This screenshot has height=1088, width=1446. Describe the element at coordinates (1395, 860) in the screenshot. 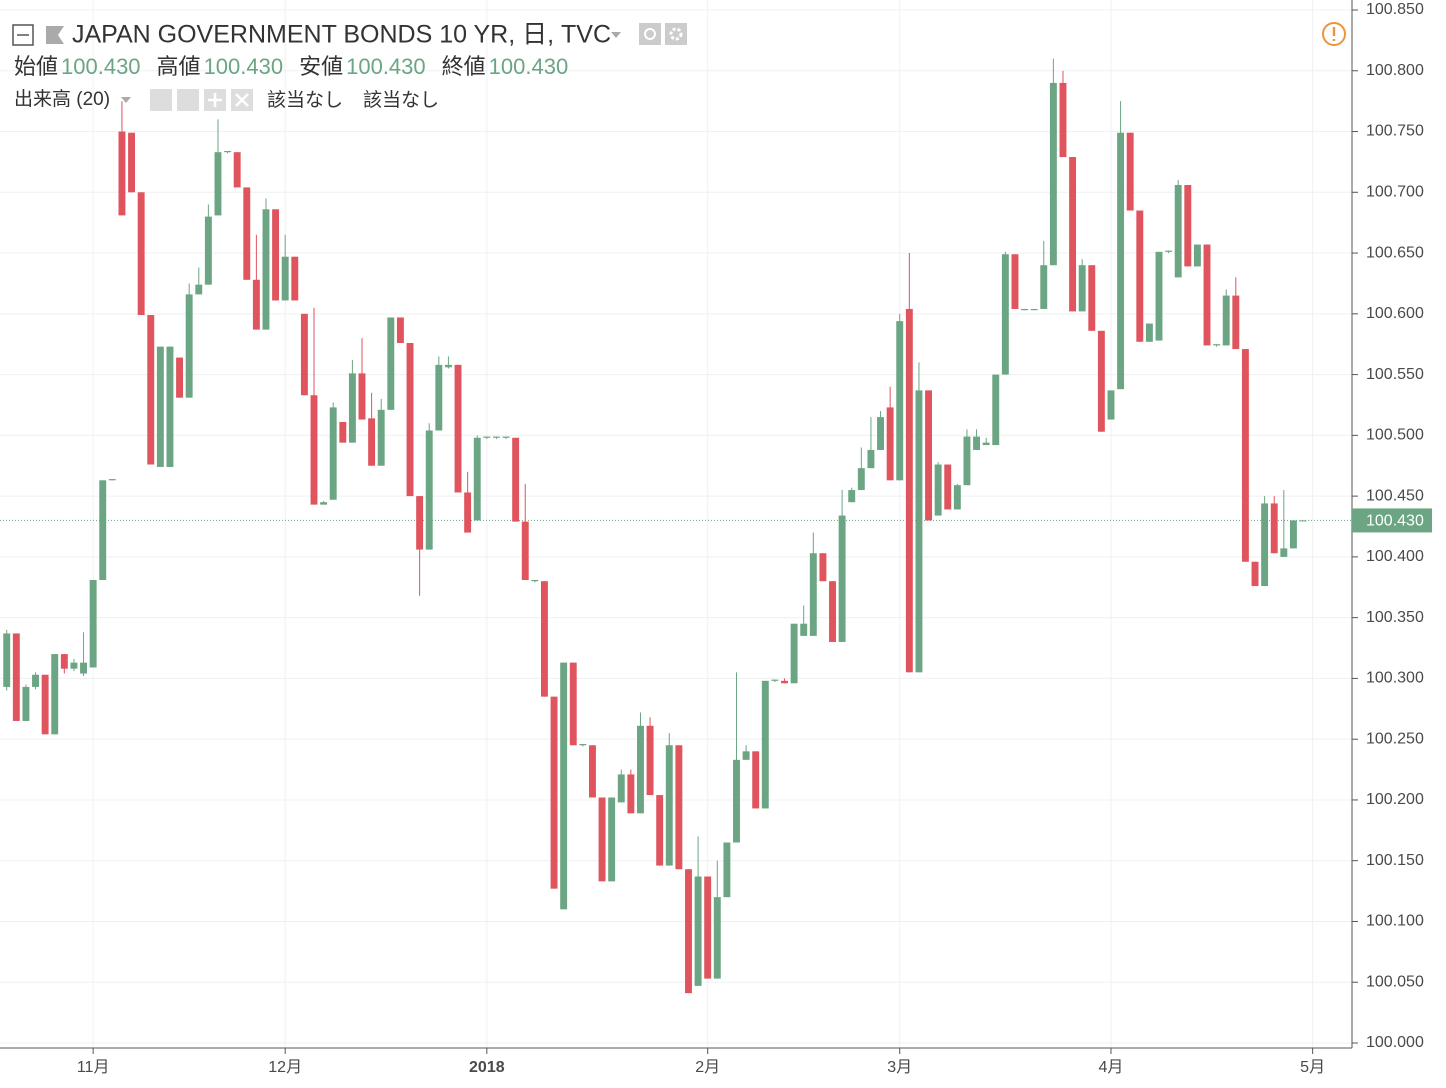

I see `y-tick-label: 100.150` at that location.